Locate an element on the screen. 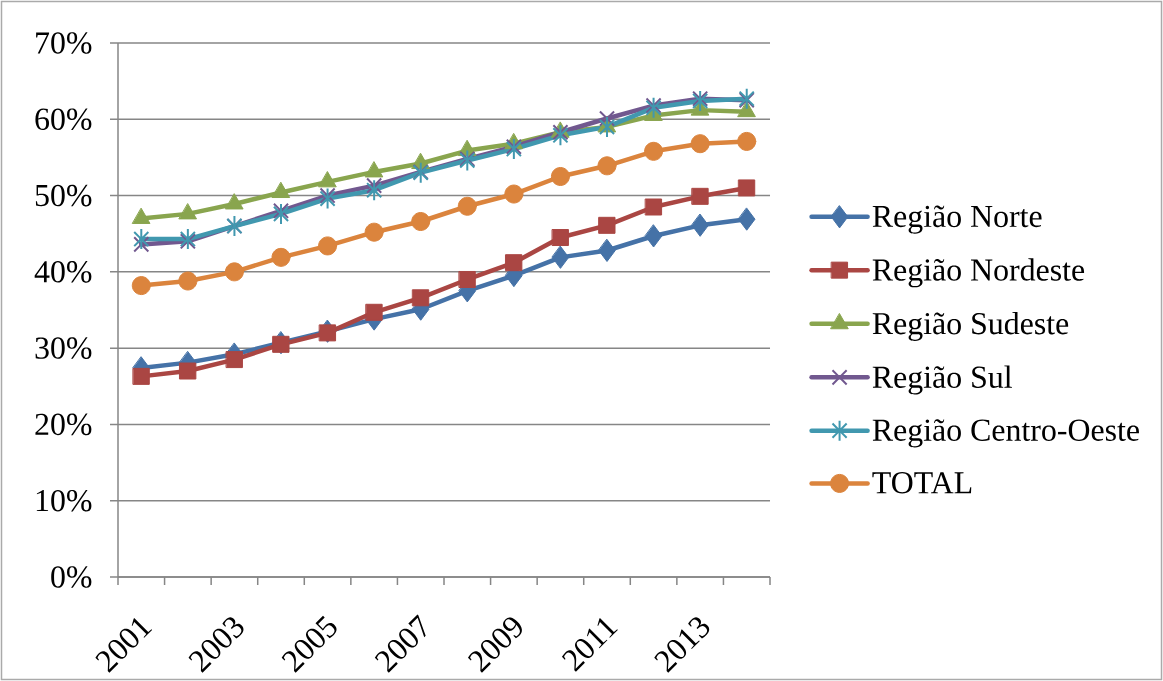 This screenshot has width=1163, height=681. y-tick-label: 30% is located at coordinates (63, 348).